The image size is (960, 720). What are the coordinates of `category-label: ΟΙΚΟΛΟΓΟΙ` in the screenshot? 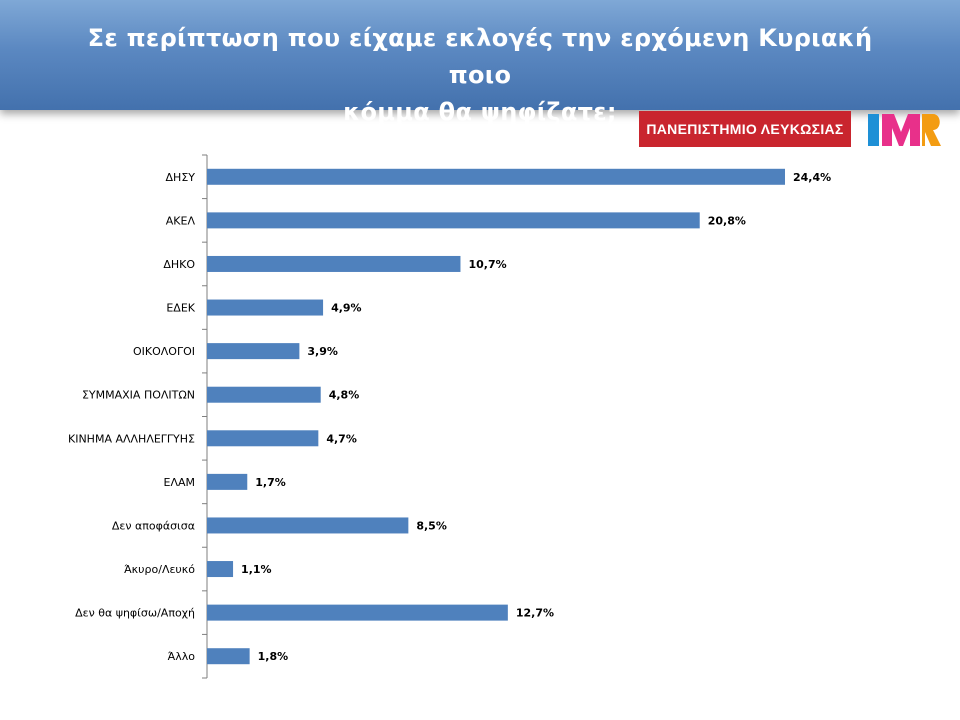 It's located at (164, 351).